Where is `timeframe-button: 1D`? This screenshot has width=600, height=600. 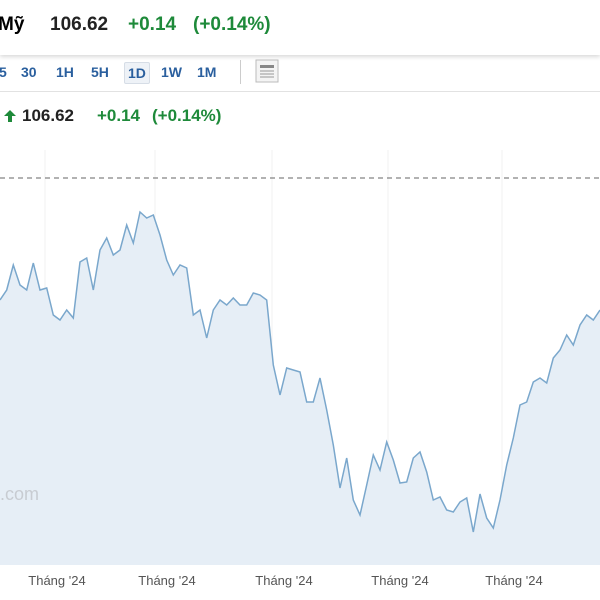 timeframe-button: 1D is located at coordinates (137, 73).